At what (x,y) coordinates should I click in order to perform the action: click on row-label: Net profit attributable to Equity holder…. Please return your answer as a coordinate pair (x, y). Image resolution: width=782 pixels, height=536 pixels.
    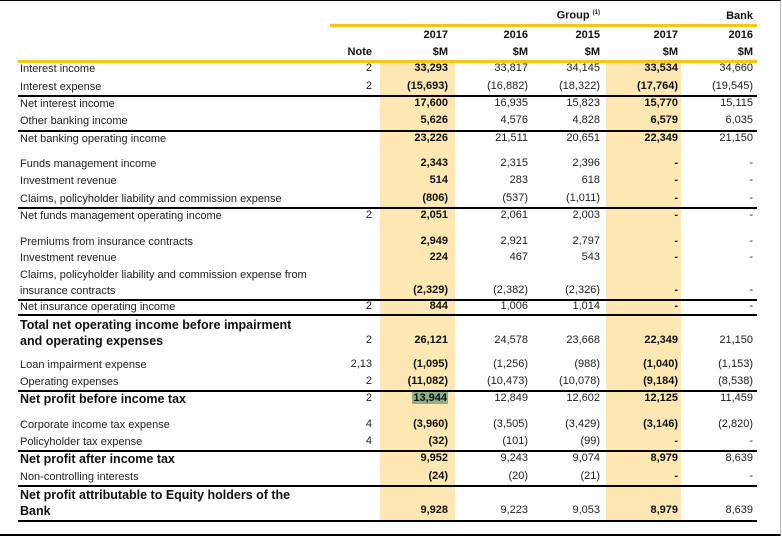
    Looking at the image, I should click on (155, 503).